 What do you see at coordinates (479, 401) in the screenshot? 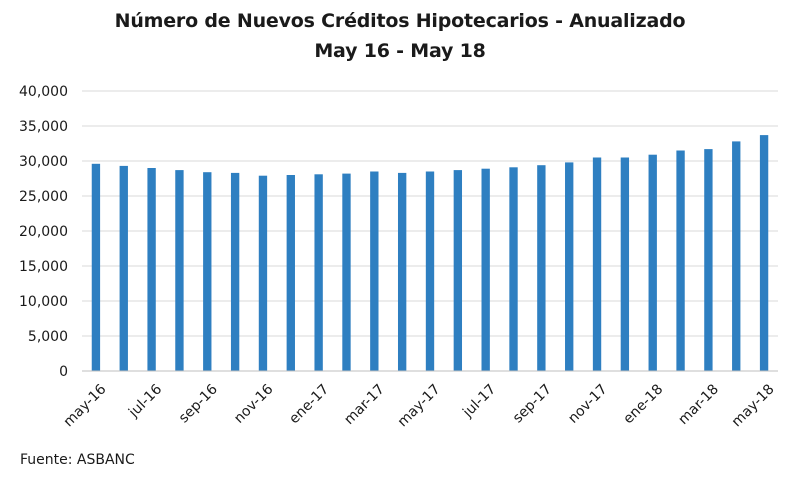
I see `x-tick-label: jul-17` at bounding box center [479, 401].